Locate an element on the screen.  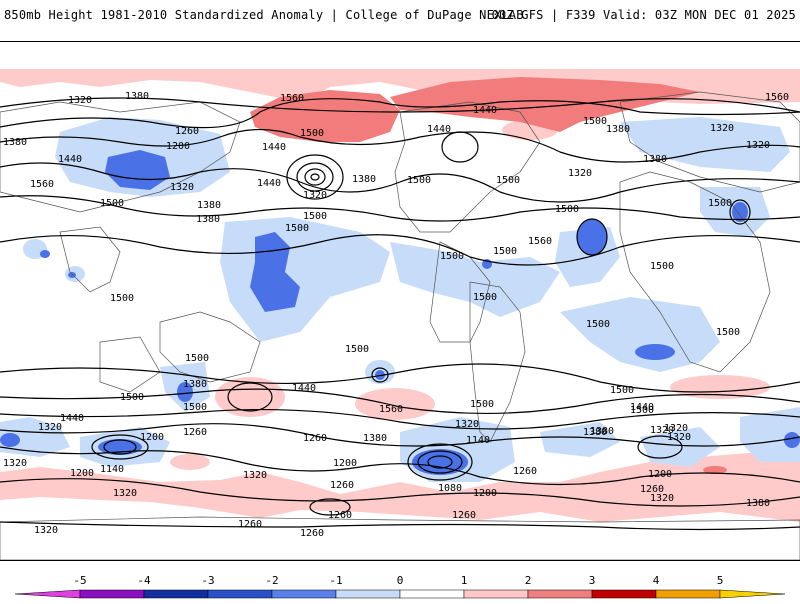
colorbar-segments is located at coordinates (400, 594).